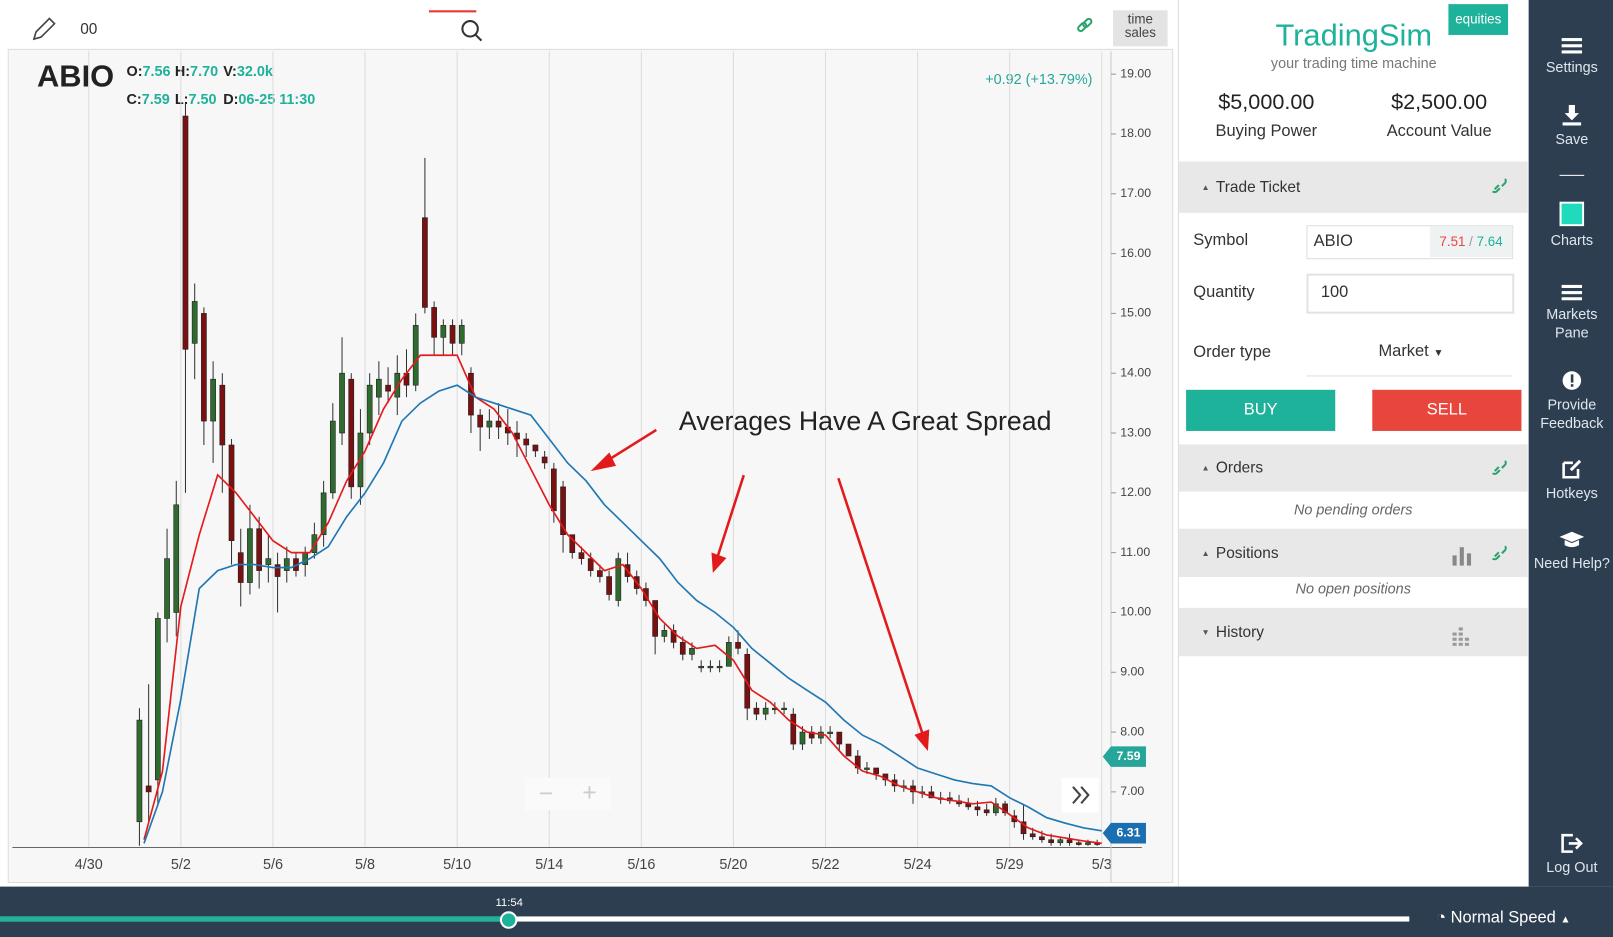 Image resolution: width=1613 pixels, height=937 pixels. I want to click on x-tick-label: 5/24, so click(918, 865).